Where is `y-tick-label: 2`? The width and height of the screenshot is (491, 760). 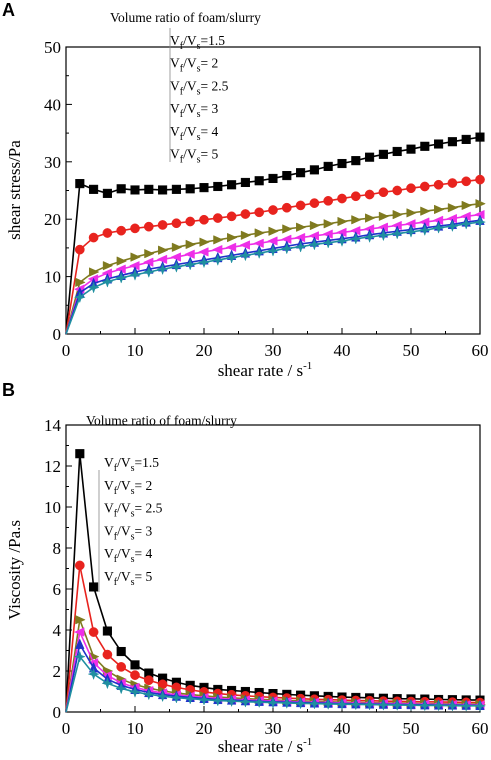
y-tick-label: 2 is located at coordinates (57, 671).